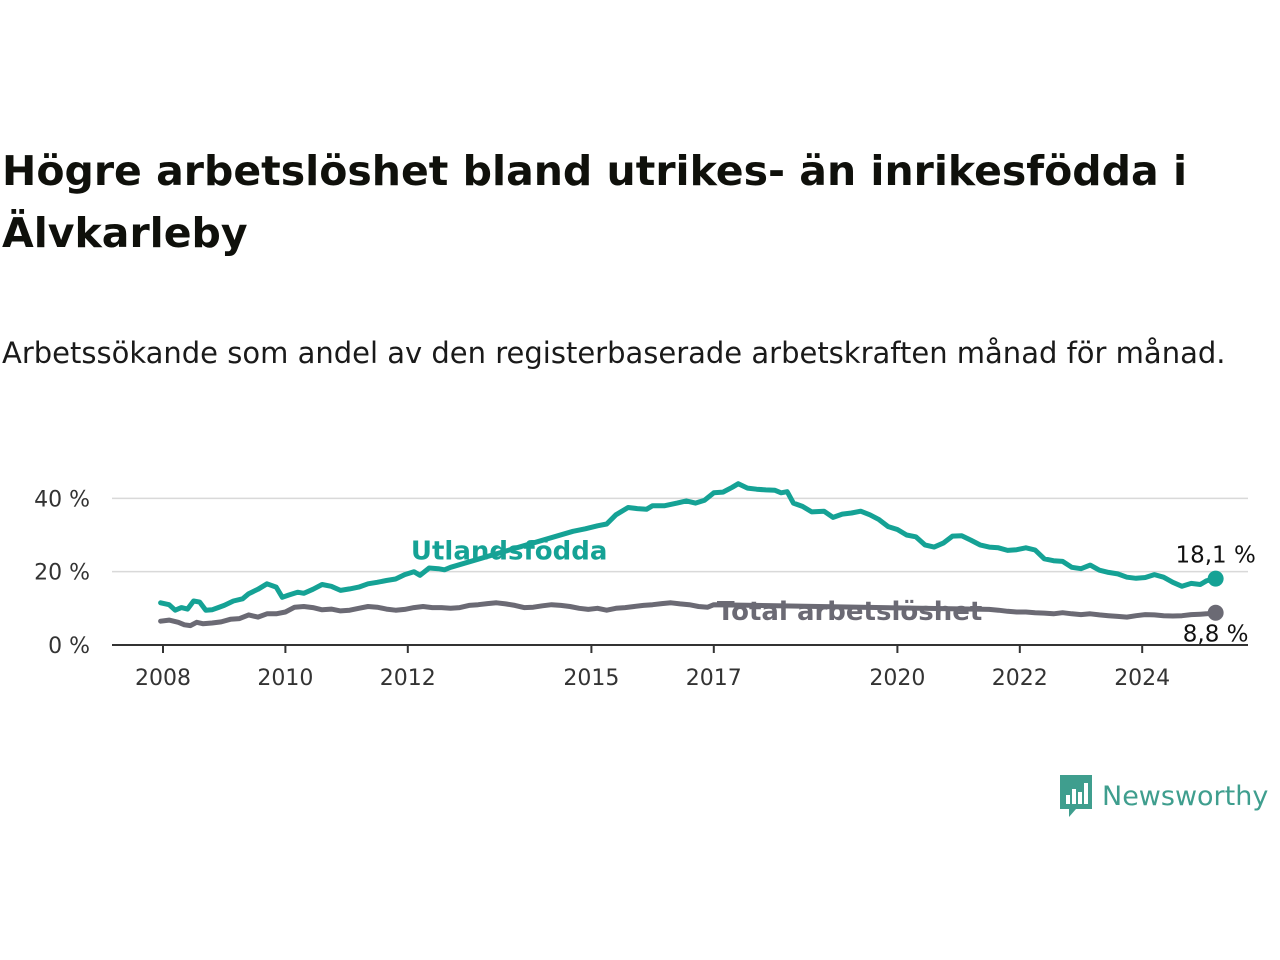 Image resolution: width=1280 pixels, height=960 pixels. I want to click on series-lines, so click(691, 555).